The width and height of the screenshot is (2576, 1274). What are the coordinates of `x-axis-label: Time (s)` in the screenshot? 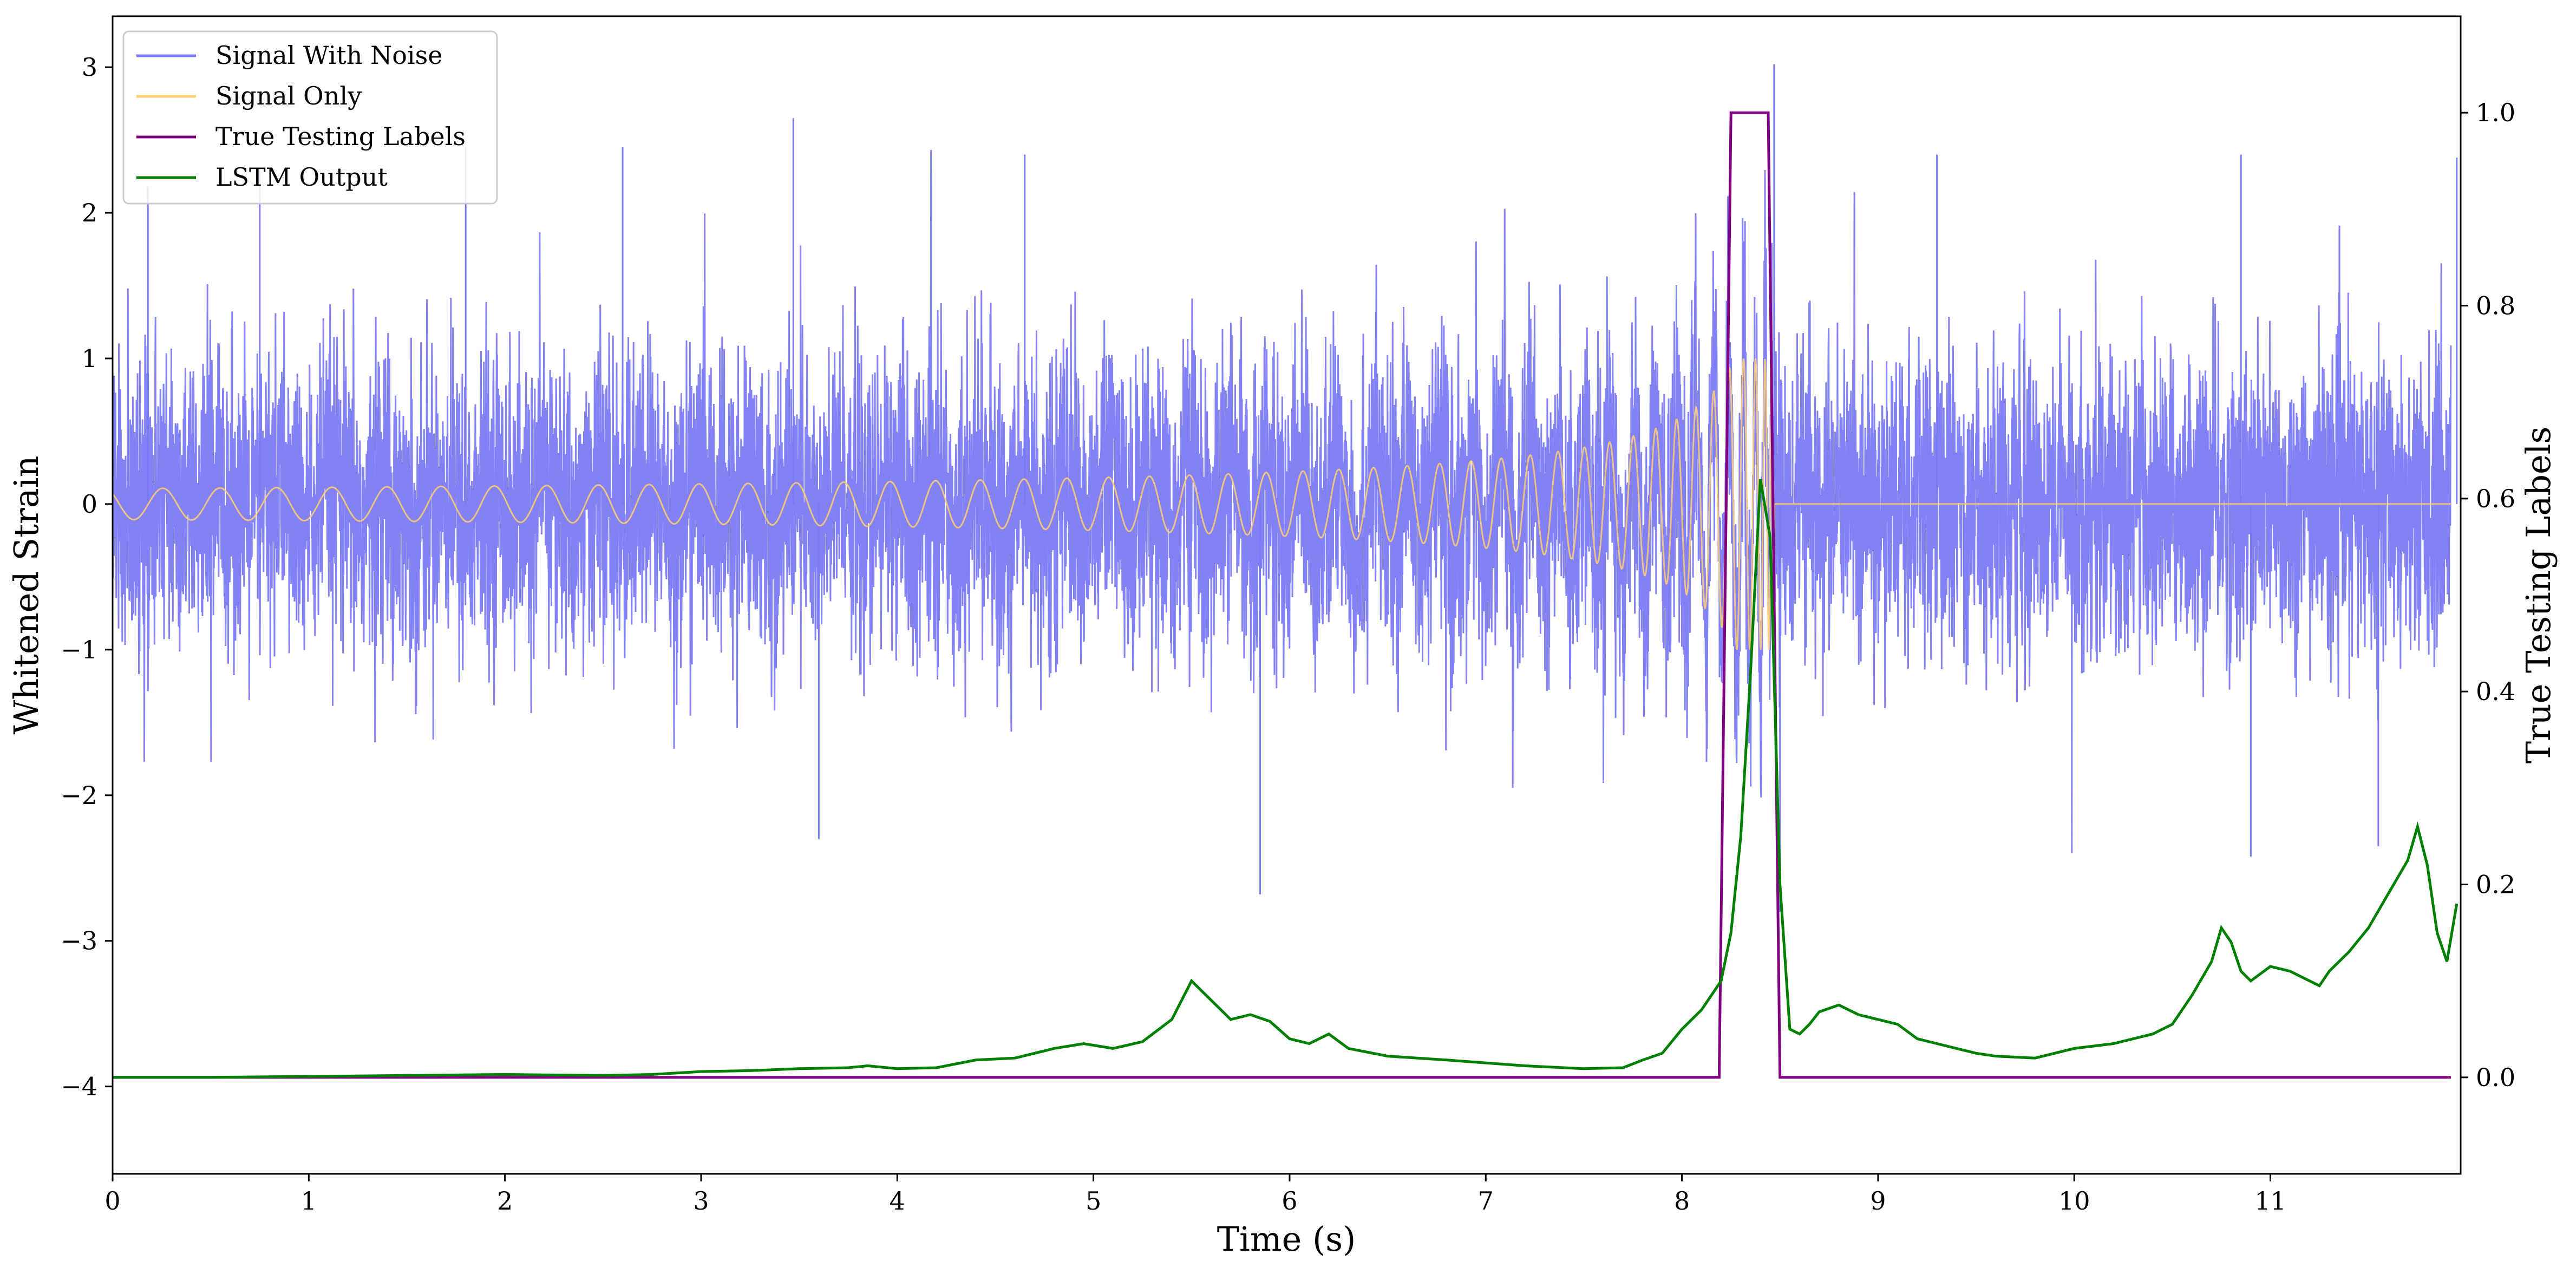 It's located at (1287, 1239).